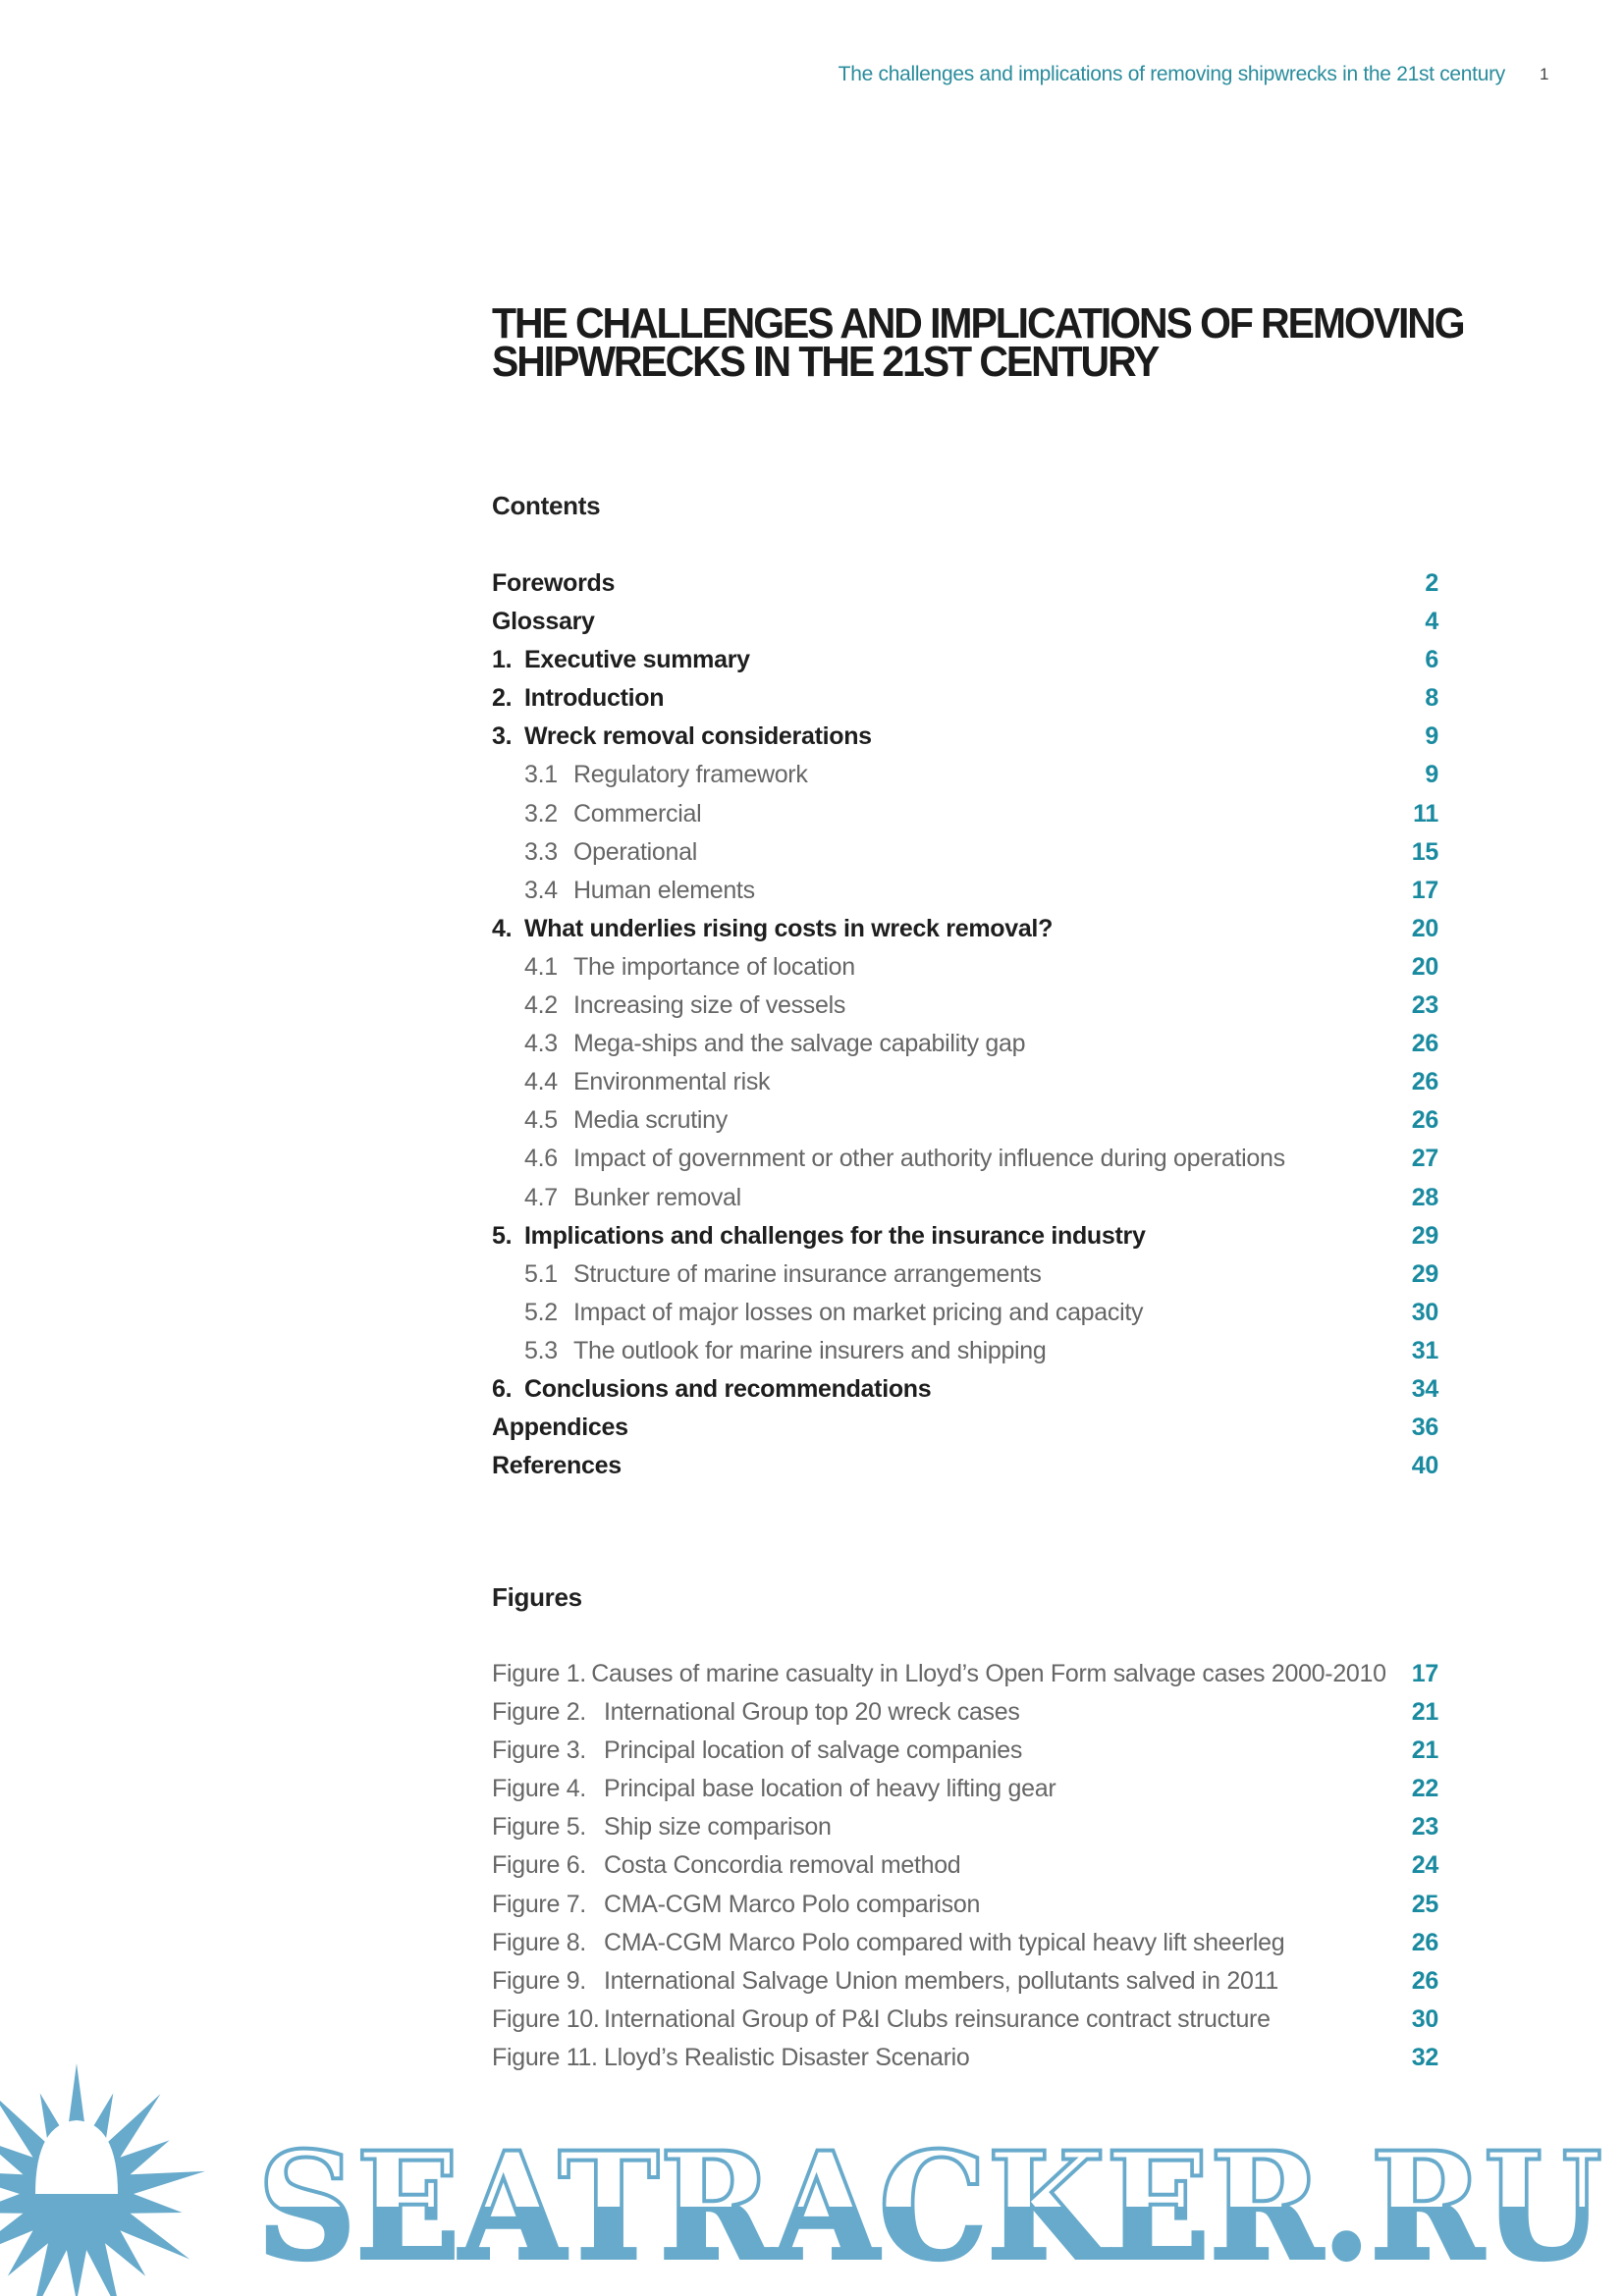 Image resolution: width=1624 pixels, height=2296 pixels. Describe the element at coordinates (965, 775) in the screenshot. I see `toc-entry: 3.1 Regulatory framework 9` at that location.